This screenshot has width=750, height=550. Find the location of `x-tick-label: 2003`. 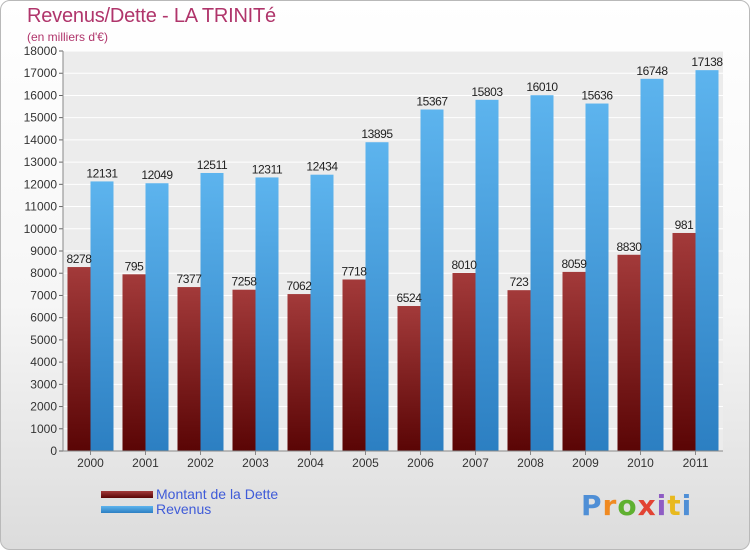

x-tick-label: 2003 is located at coordinates (255, 463).